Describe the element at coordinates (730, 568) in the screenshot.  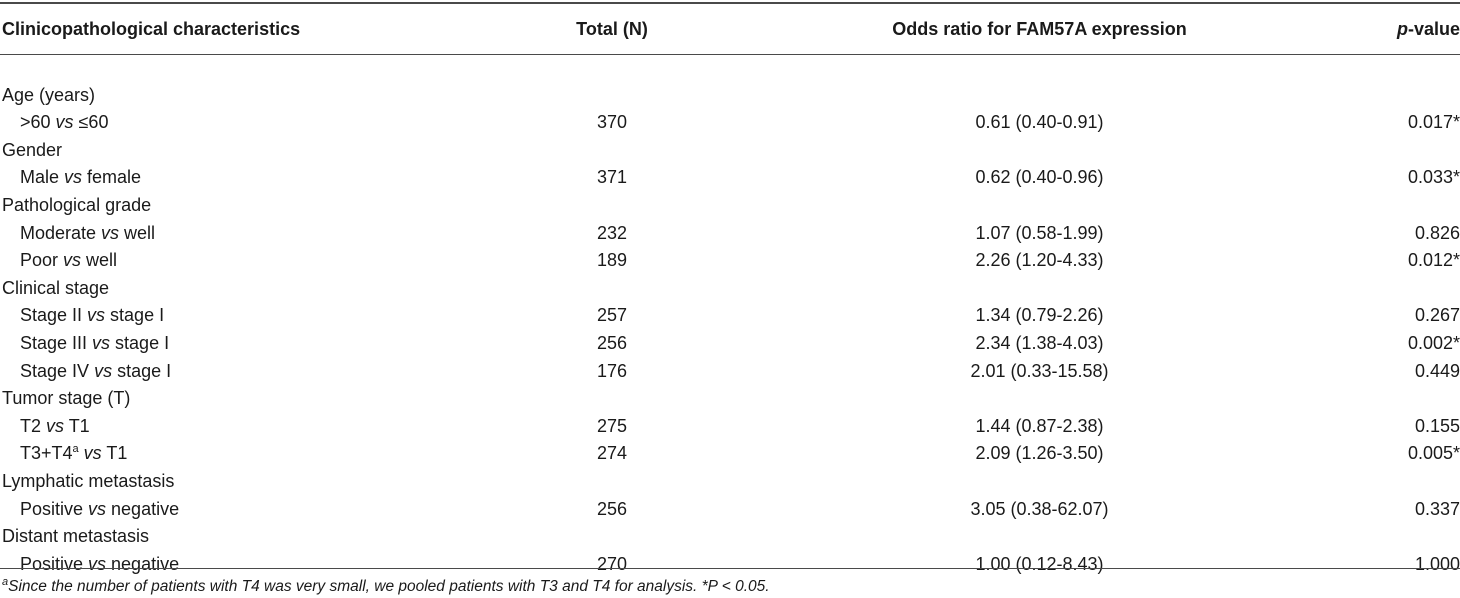
I see `bottom-rule` at that location.